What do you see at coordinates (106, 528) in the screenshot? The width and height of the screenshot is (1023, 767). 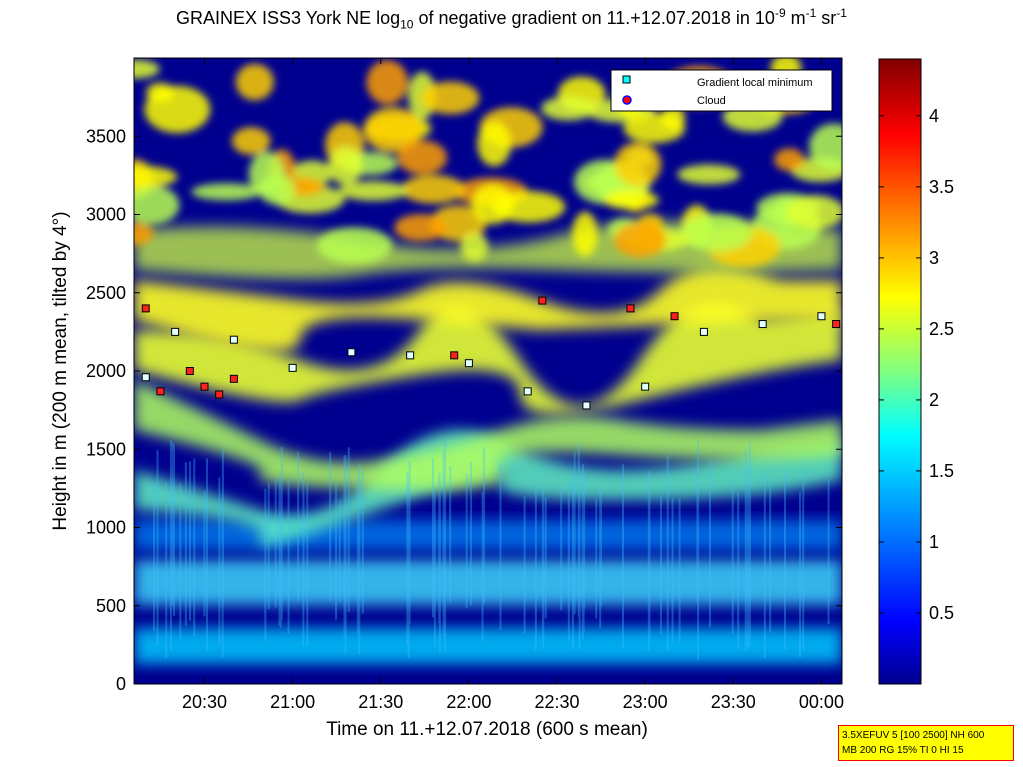 I see `y-tick-label: 1000` at bounding box center [106, 528].